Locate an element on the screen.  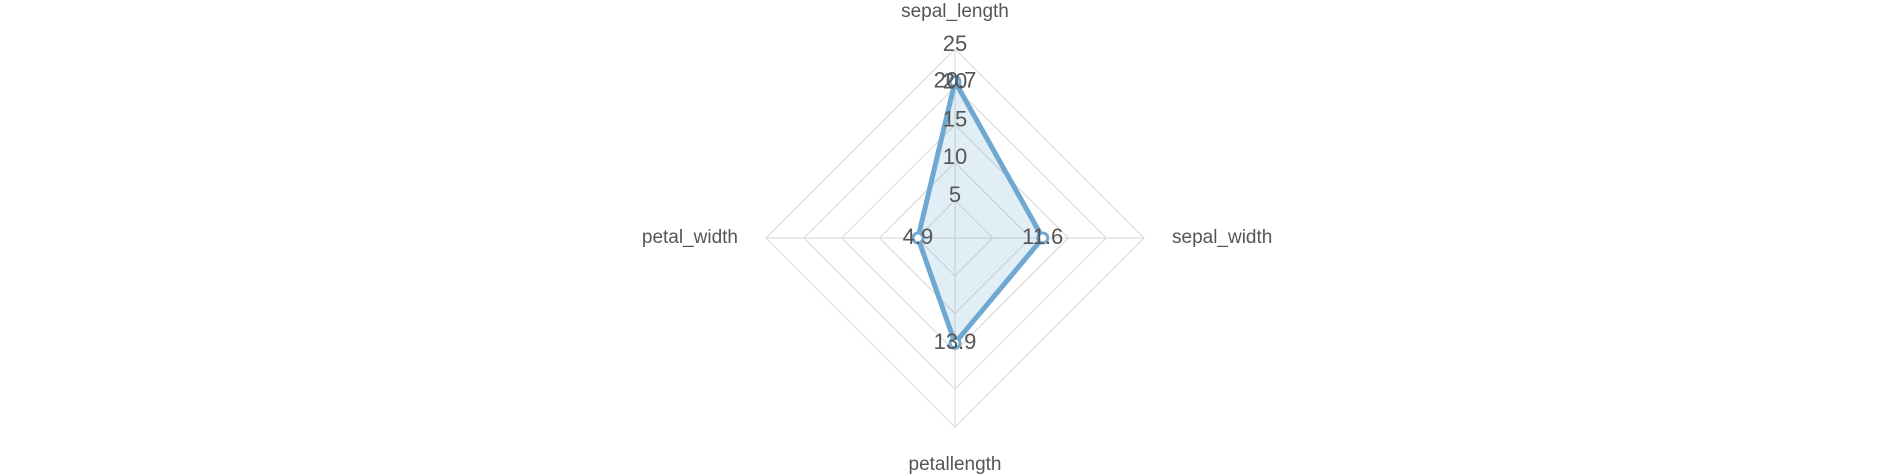
category-label: petal_width is located at coordinates (690, 237).